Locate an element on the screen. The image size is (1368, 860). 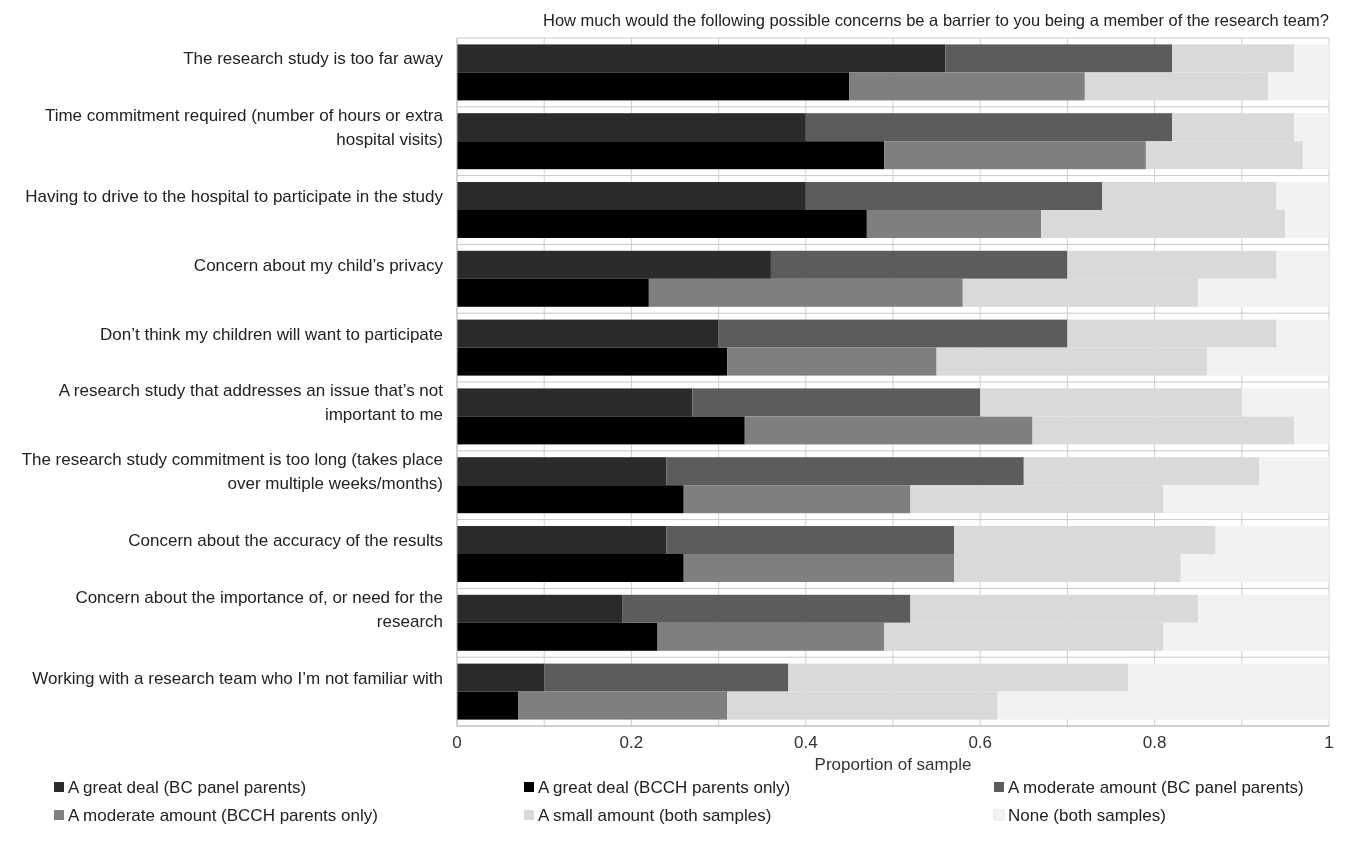
legend-label: None (both samples) is located at coordinates (1087, 815).